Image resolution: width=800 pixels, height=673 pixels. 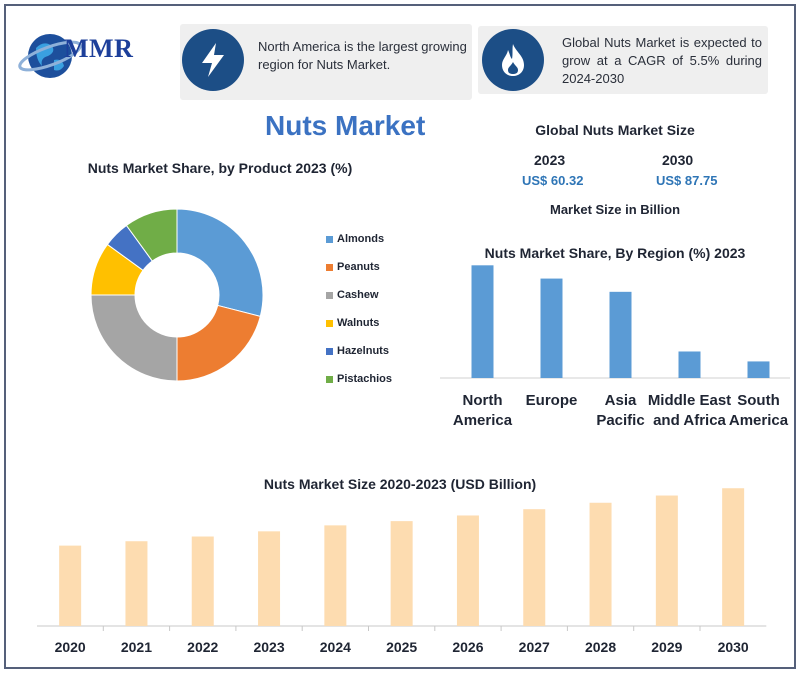 What do you see at coordinates (151, 235) in the screenshot?
I see `donut-slice-pistachios` at bounding box center [151, 235].